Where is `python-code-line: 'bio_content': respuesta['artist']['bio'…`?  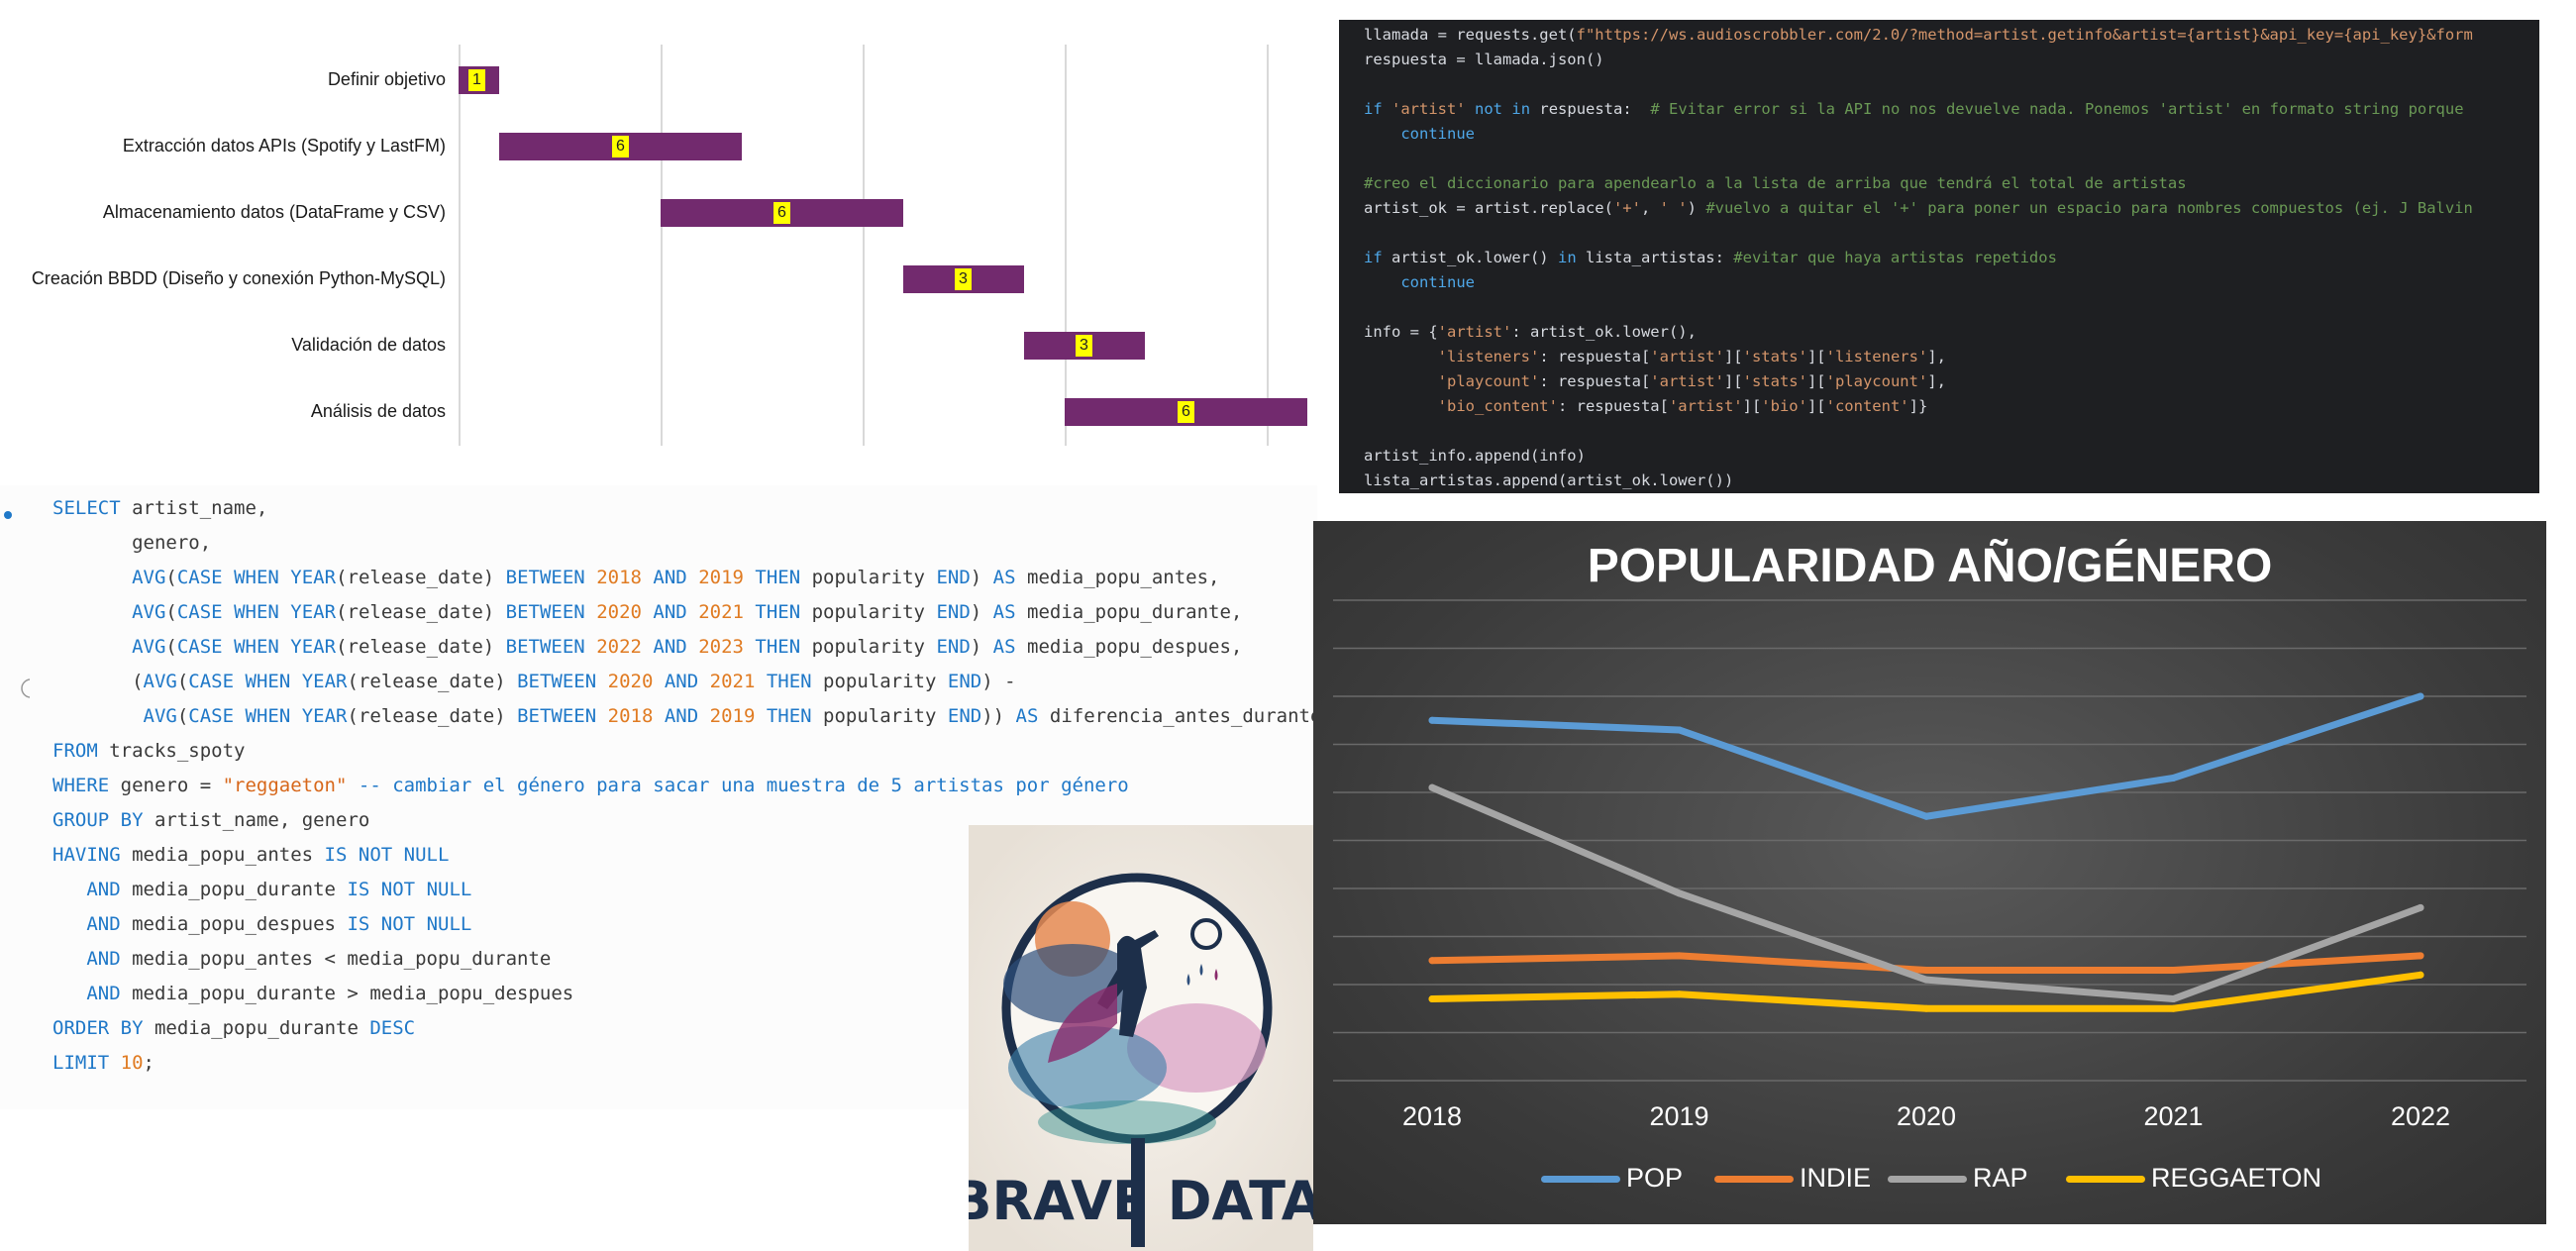
python-code-line: 'bio_content': respuesta['artist']['bio'… is located at coordinates (1682, 406).